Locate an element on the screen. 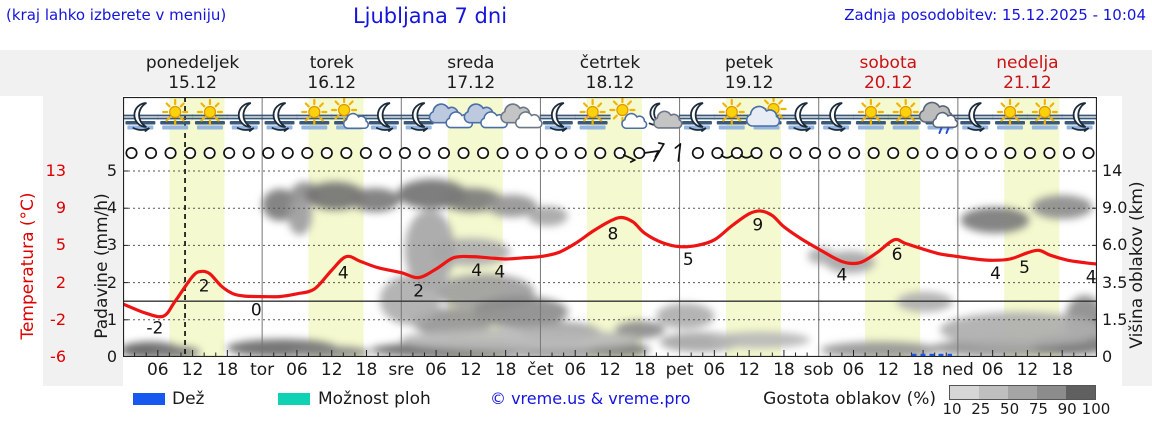 Image resolution: width=1152 pixels, height=443 pixels. left-axis-strip is located at coordinates (83, 241).